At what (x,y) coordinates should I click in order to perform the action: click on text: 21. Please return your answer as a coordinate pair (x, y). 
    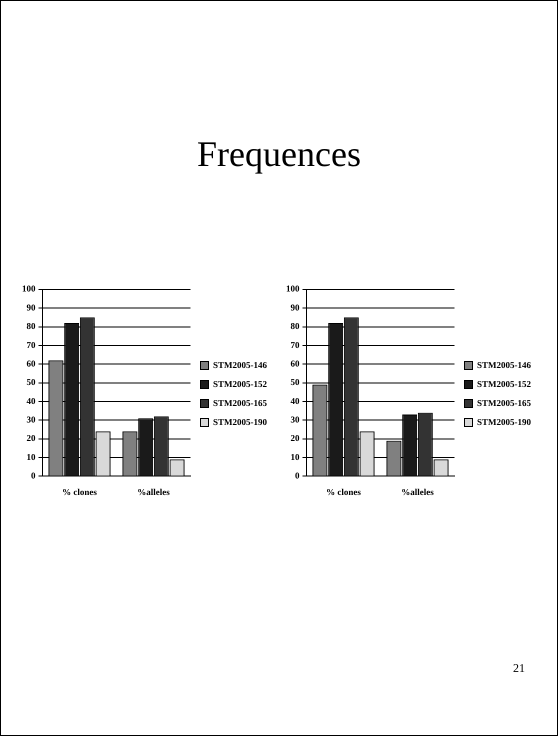
    Looking at the image, I should click on (519, 668).